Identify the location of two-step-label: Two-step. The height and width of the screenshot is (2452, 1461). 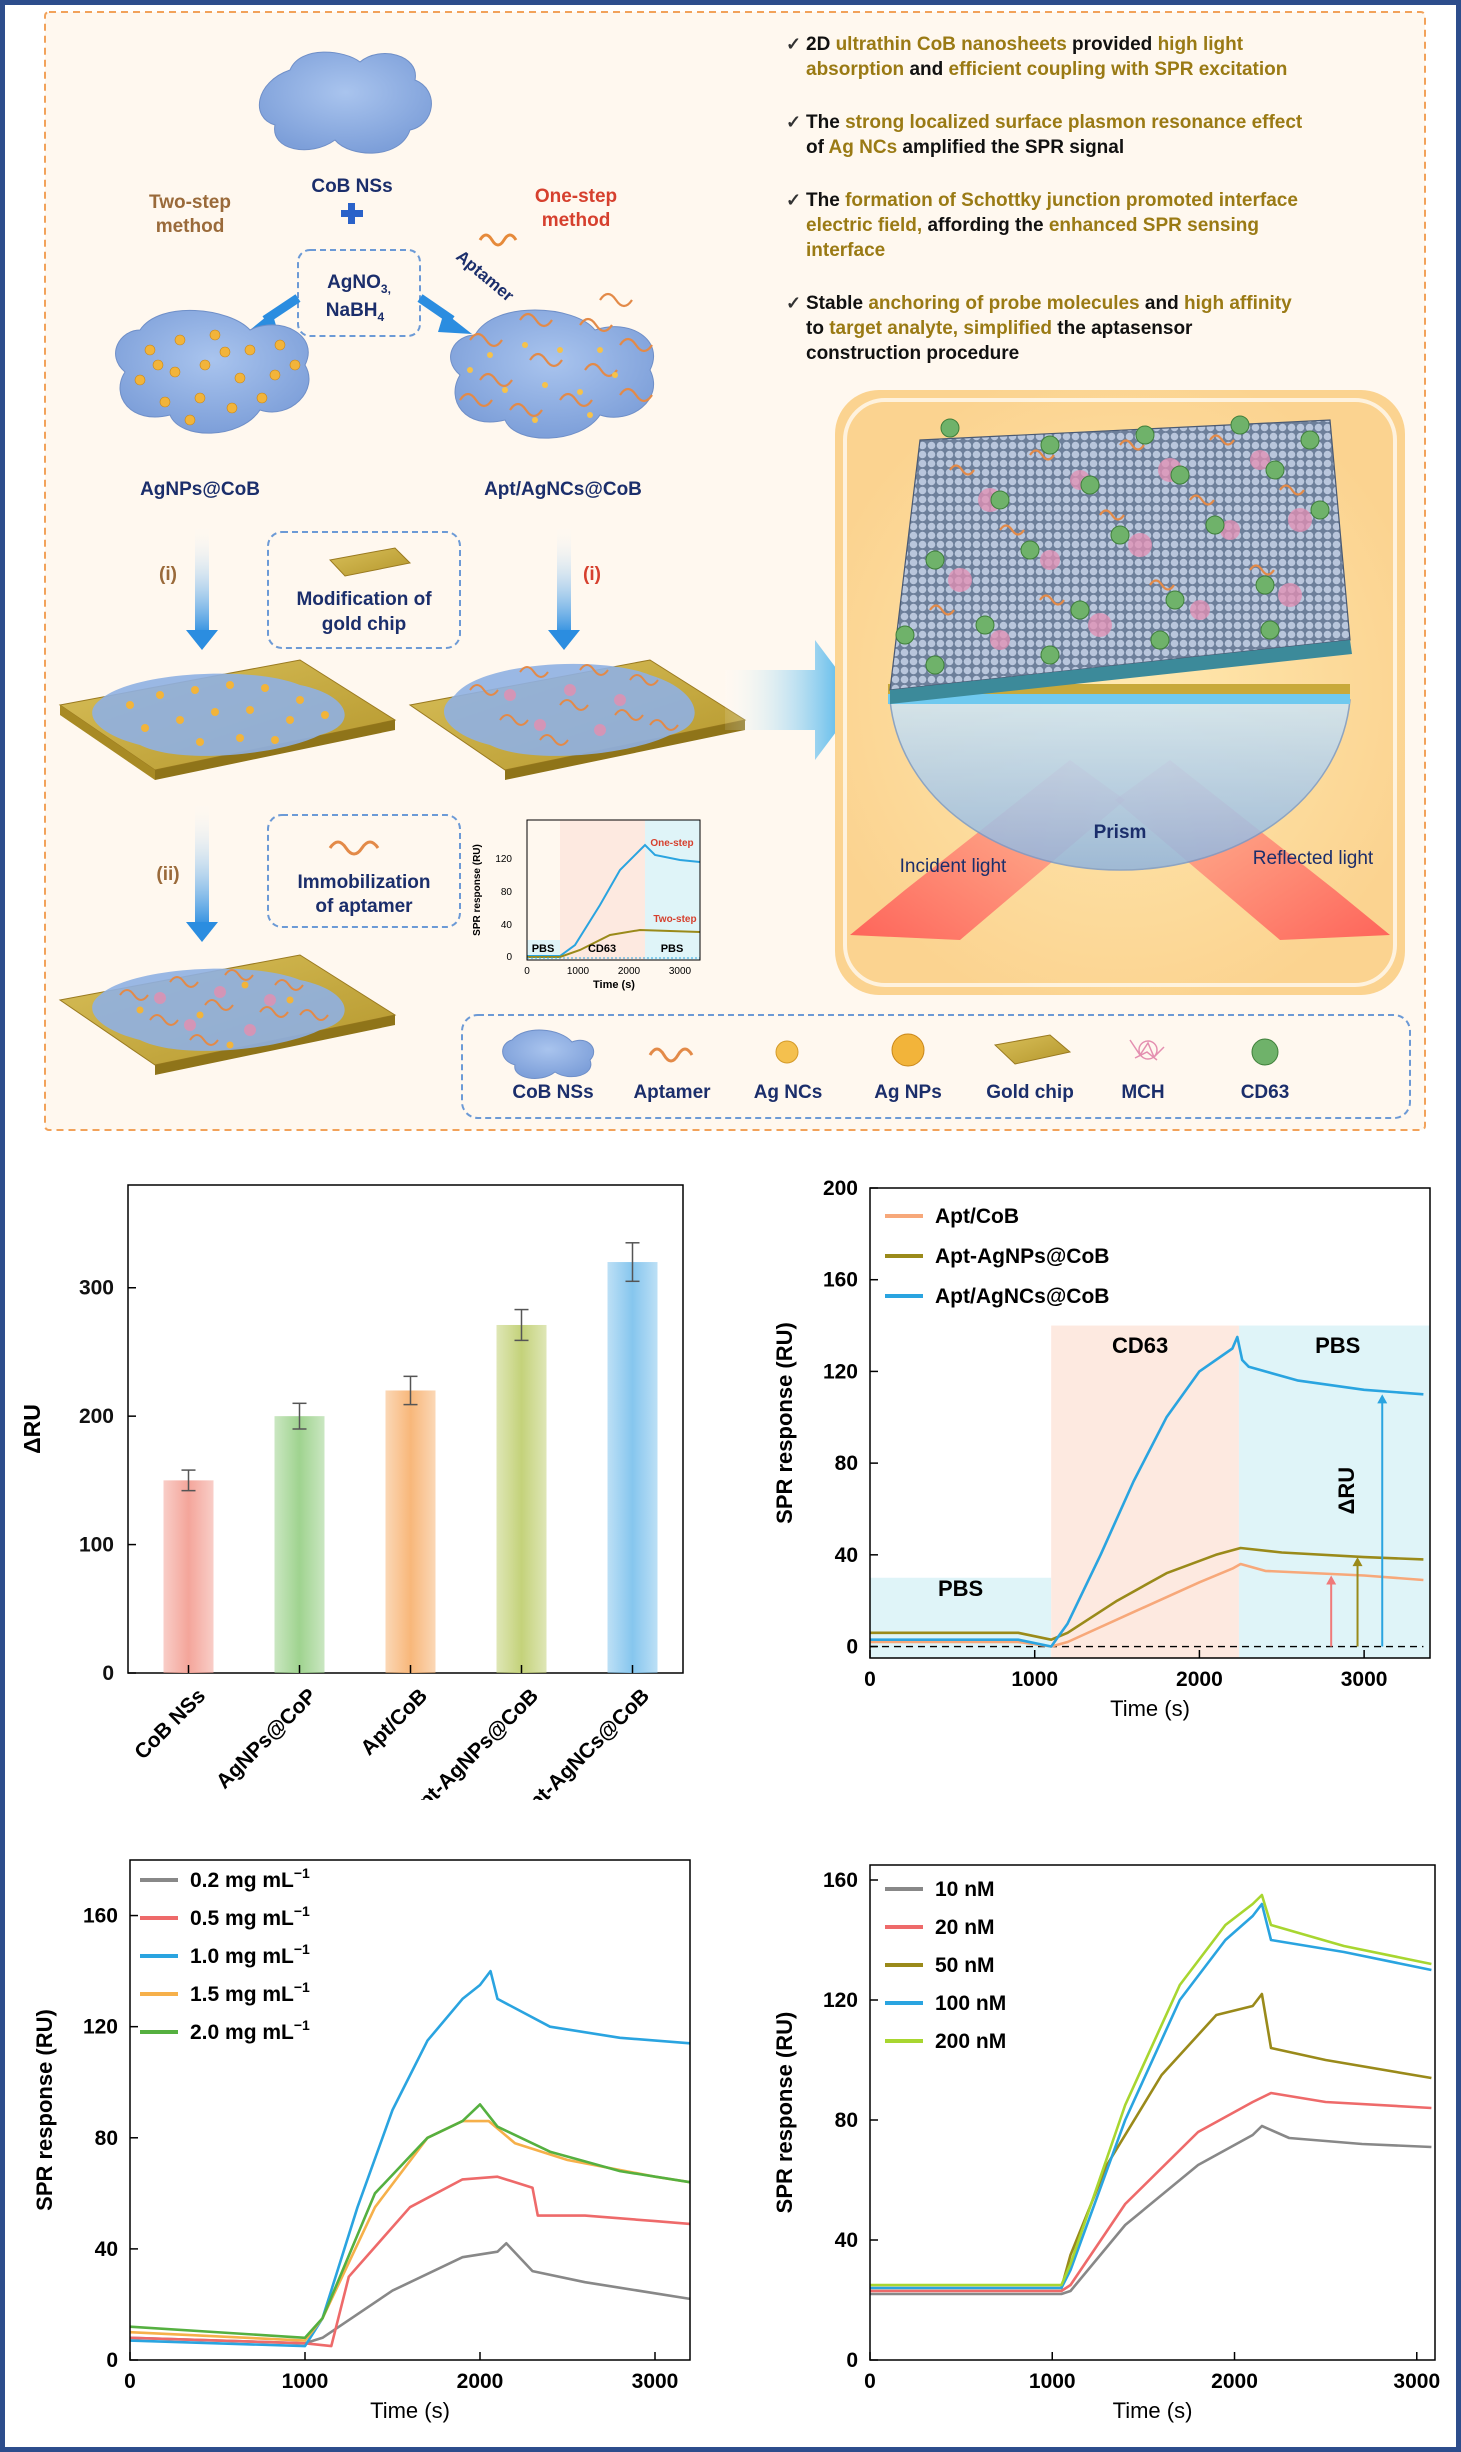
(190, 202).